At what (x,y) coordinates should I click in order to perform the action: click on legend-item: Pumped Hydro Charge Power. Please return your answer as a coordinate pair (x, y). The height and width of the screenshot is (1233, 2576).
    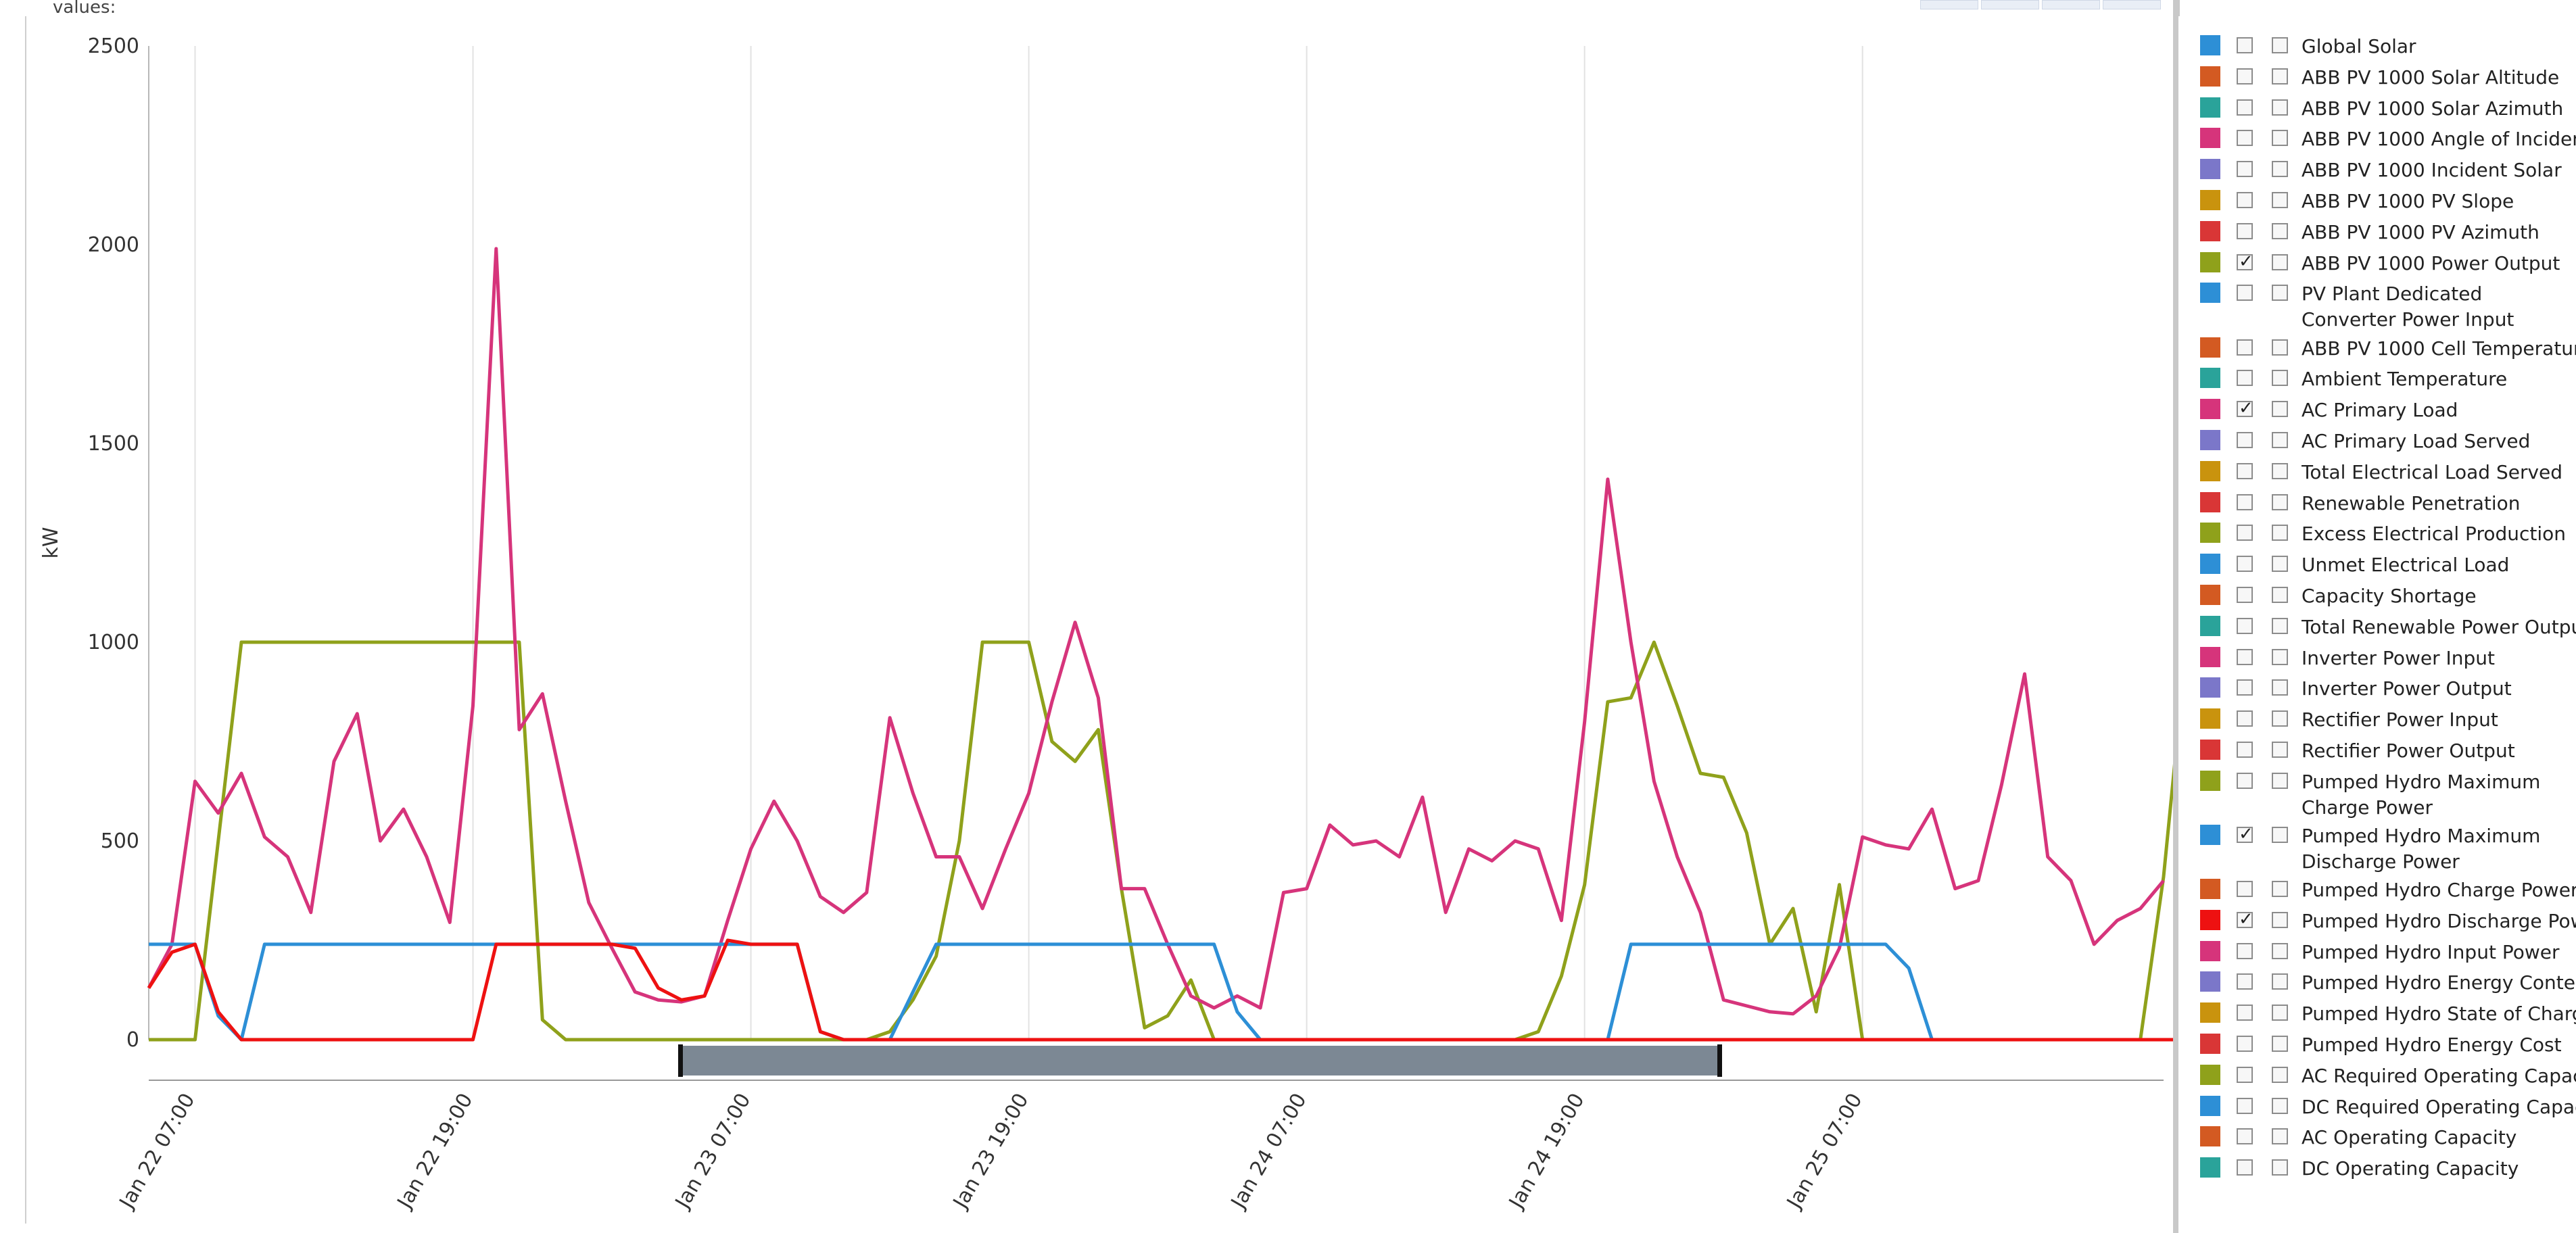
    Looking at the image, I should click on (2381, 894).